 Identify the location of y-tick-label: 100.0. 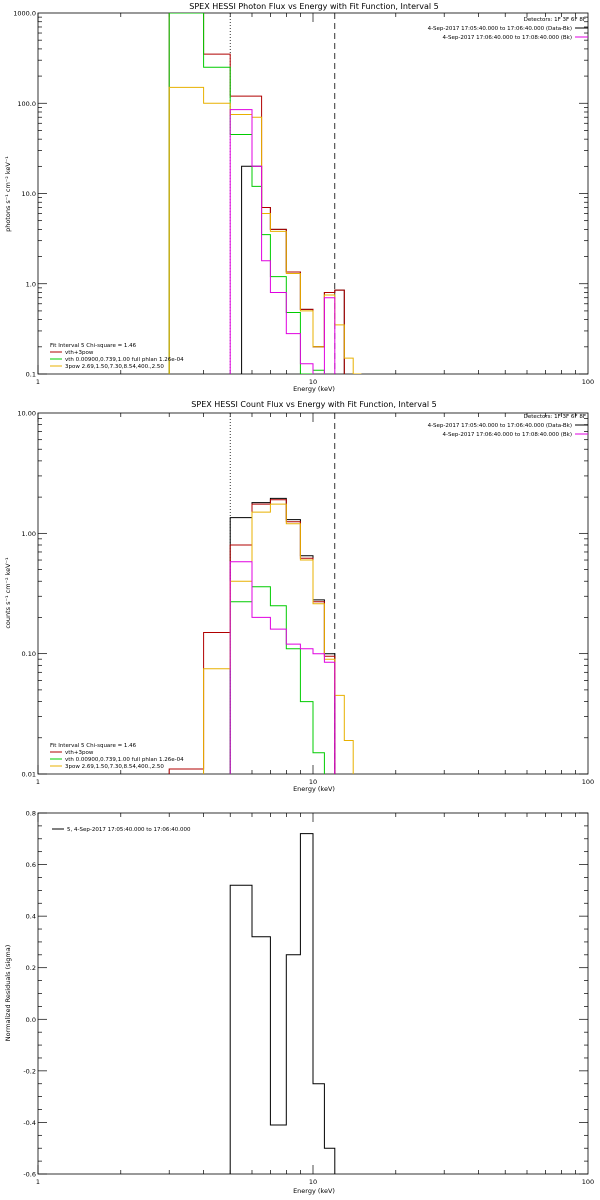
(26, 104).